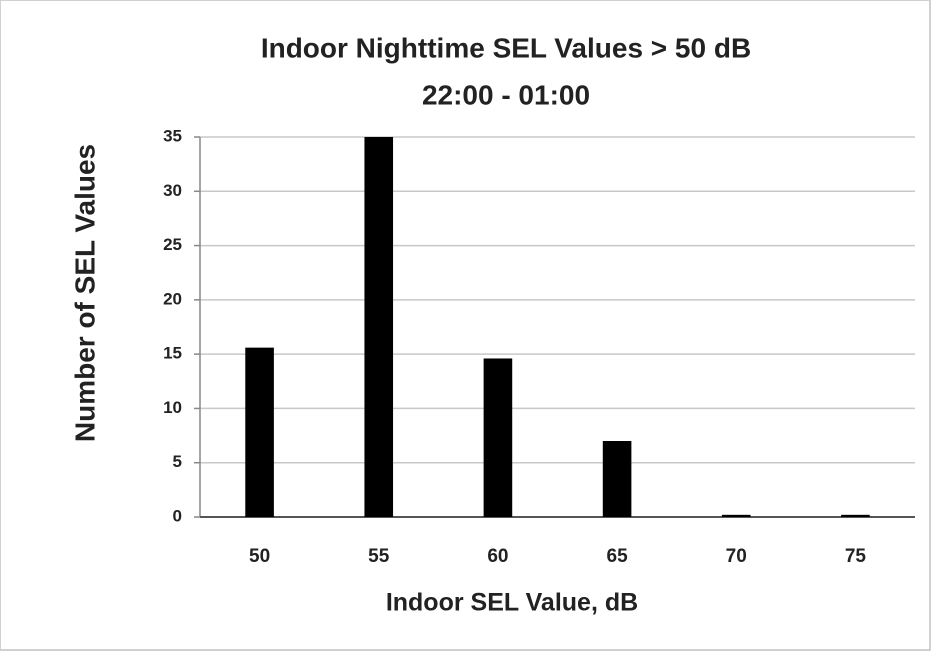  I want to click on y-tick-label: 0, so click(177, 515).